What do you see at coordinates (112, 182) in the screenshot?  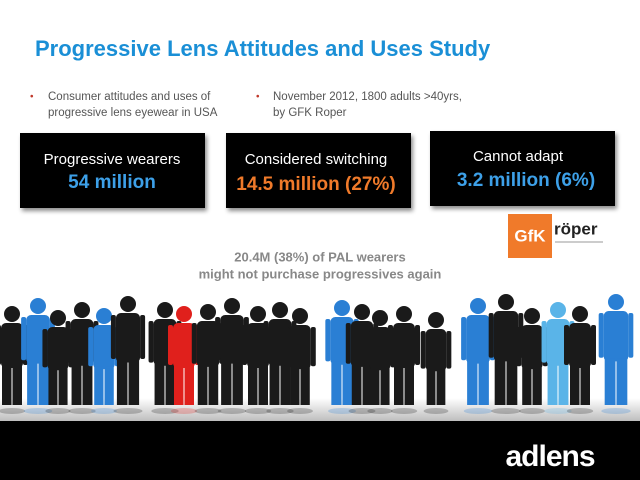 I see `stat-value: 54 million` at bounding box center [112, 182].